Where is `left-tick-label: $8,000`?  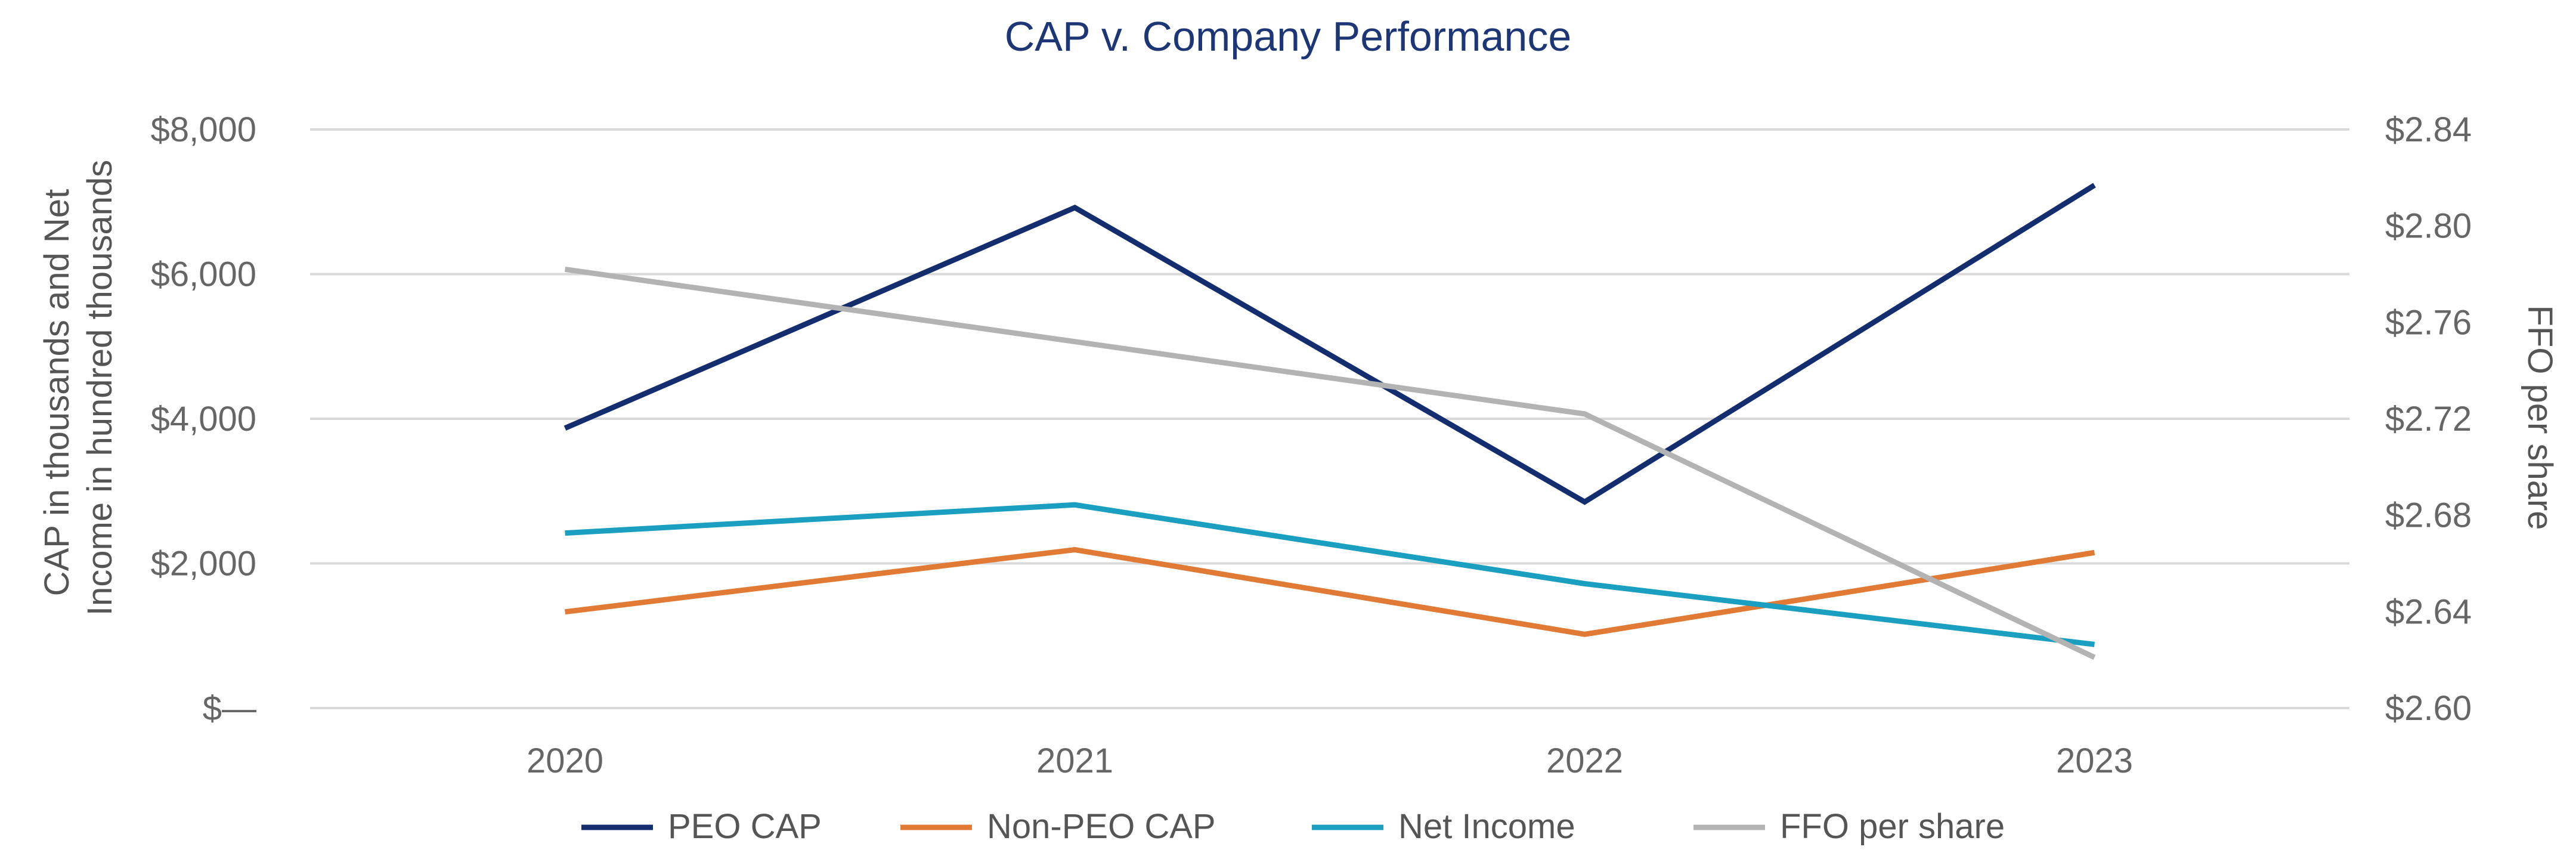
left-tick-label: $8,000 is located at coordinates (204, 129).